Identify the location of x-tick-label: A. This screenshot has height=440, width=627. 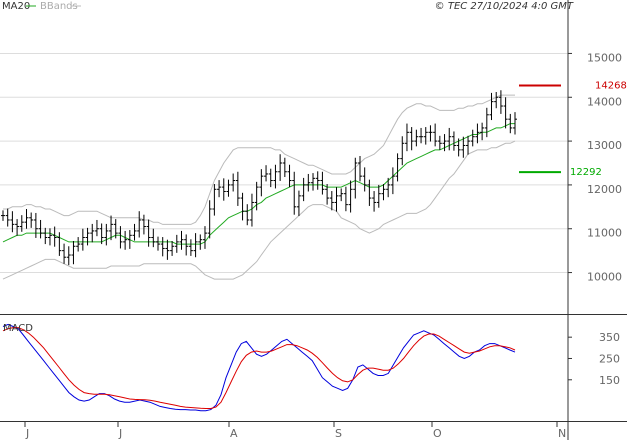
(234, 433).